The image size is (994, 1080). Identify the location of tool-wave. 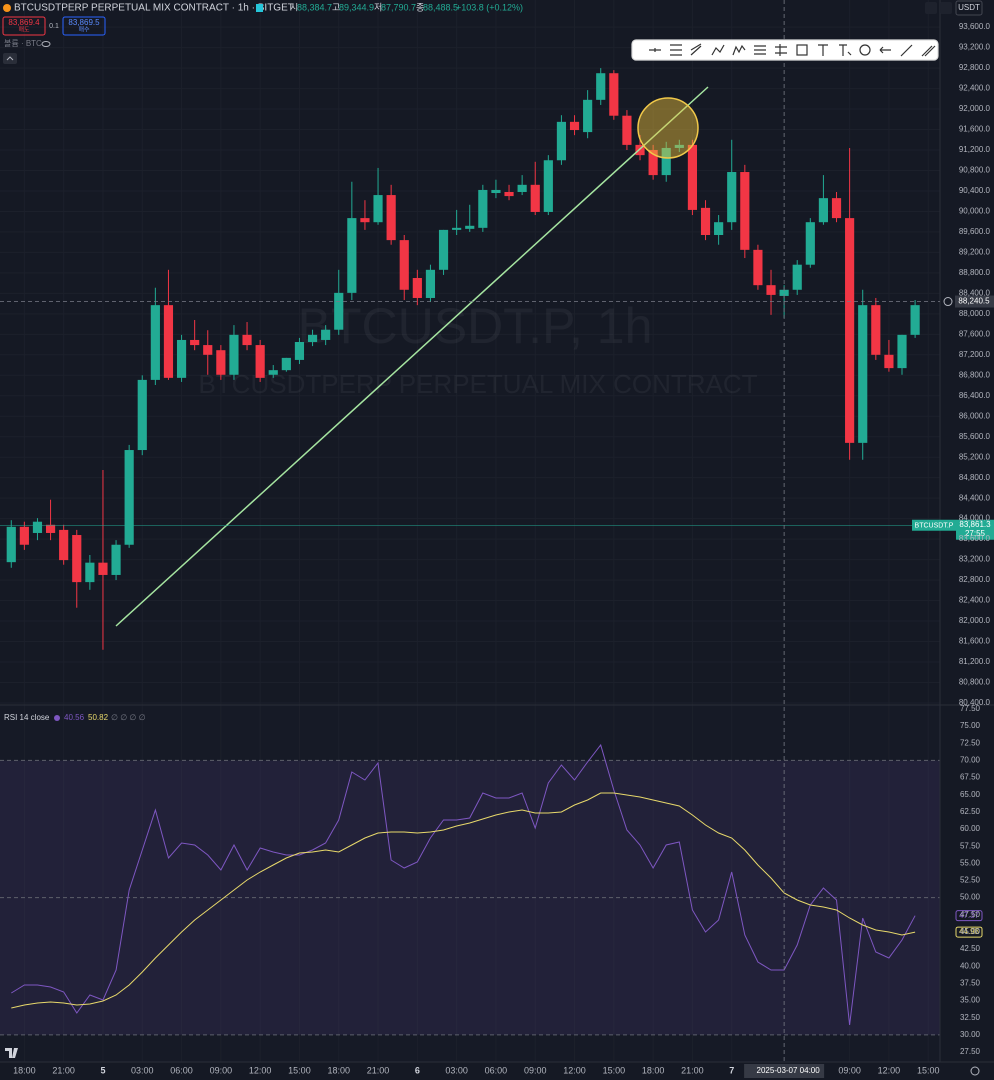
(739, 50).